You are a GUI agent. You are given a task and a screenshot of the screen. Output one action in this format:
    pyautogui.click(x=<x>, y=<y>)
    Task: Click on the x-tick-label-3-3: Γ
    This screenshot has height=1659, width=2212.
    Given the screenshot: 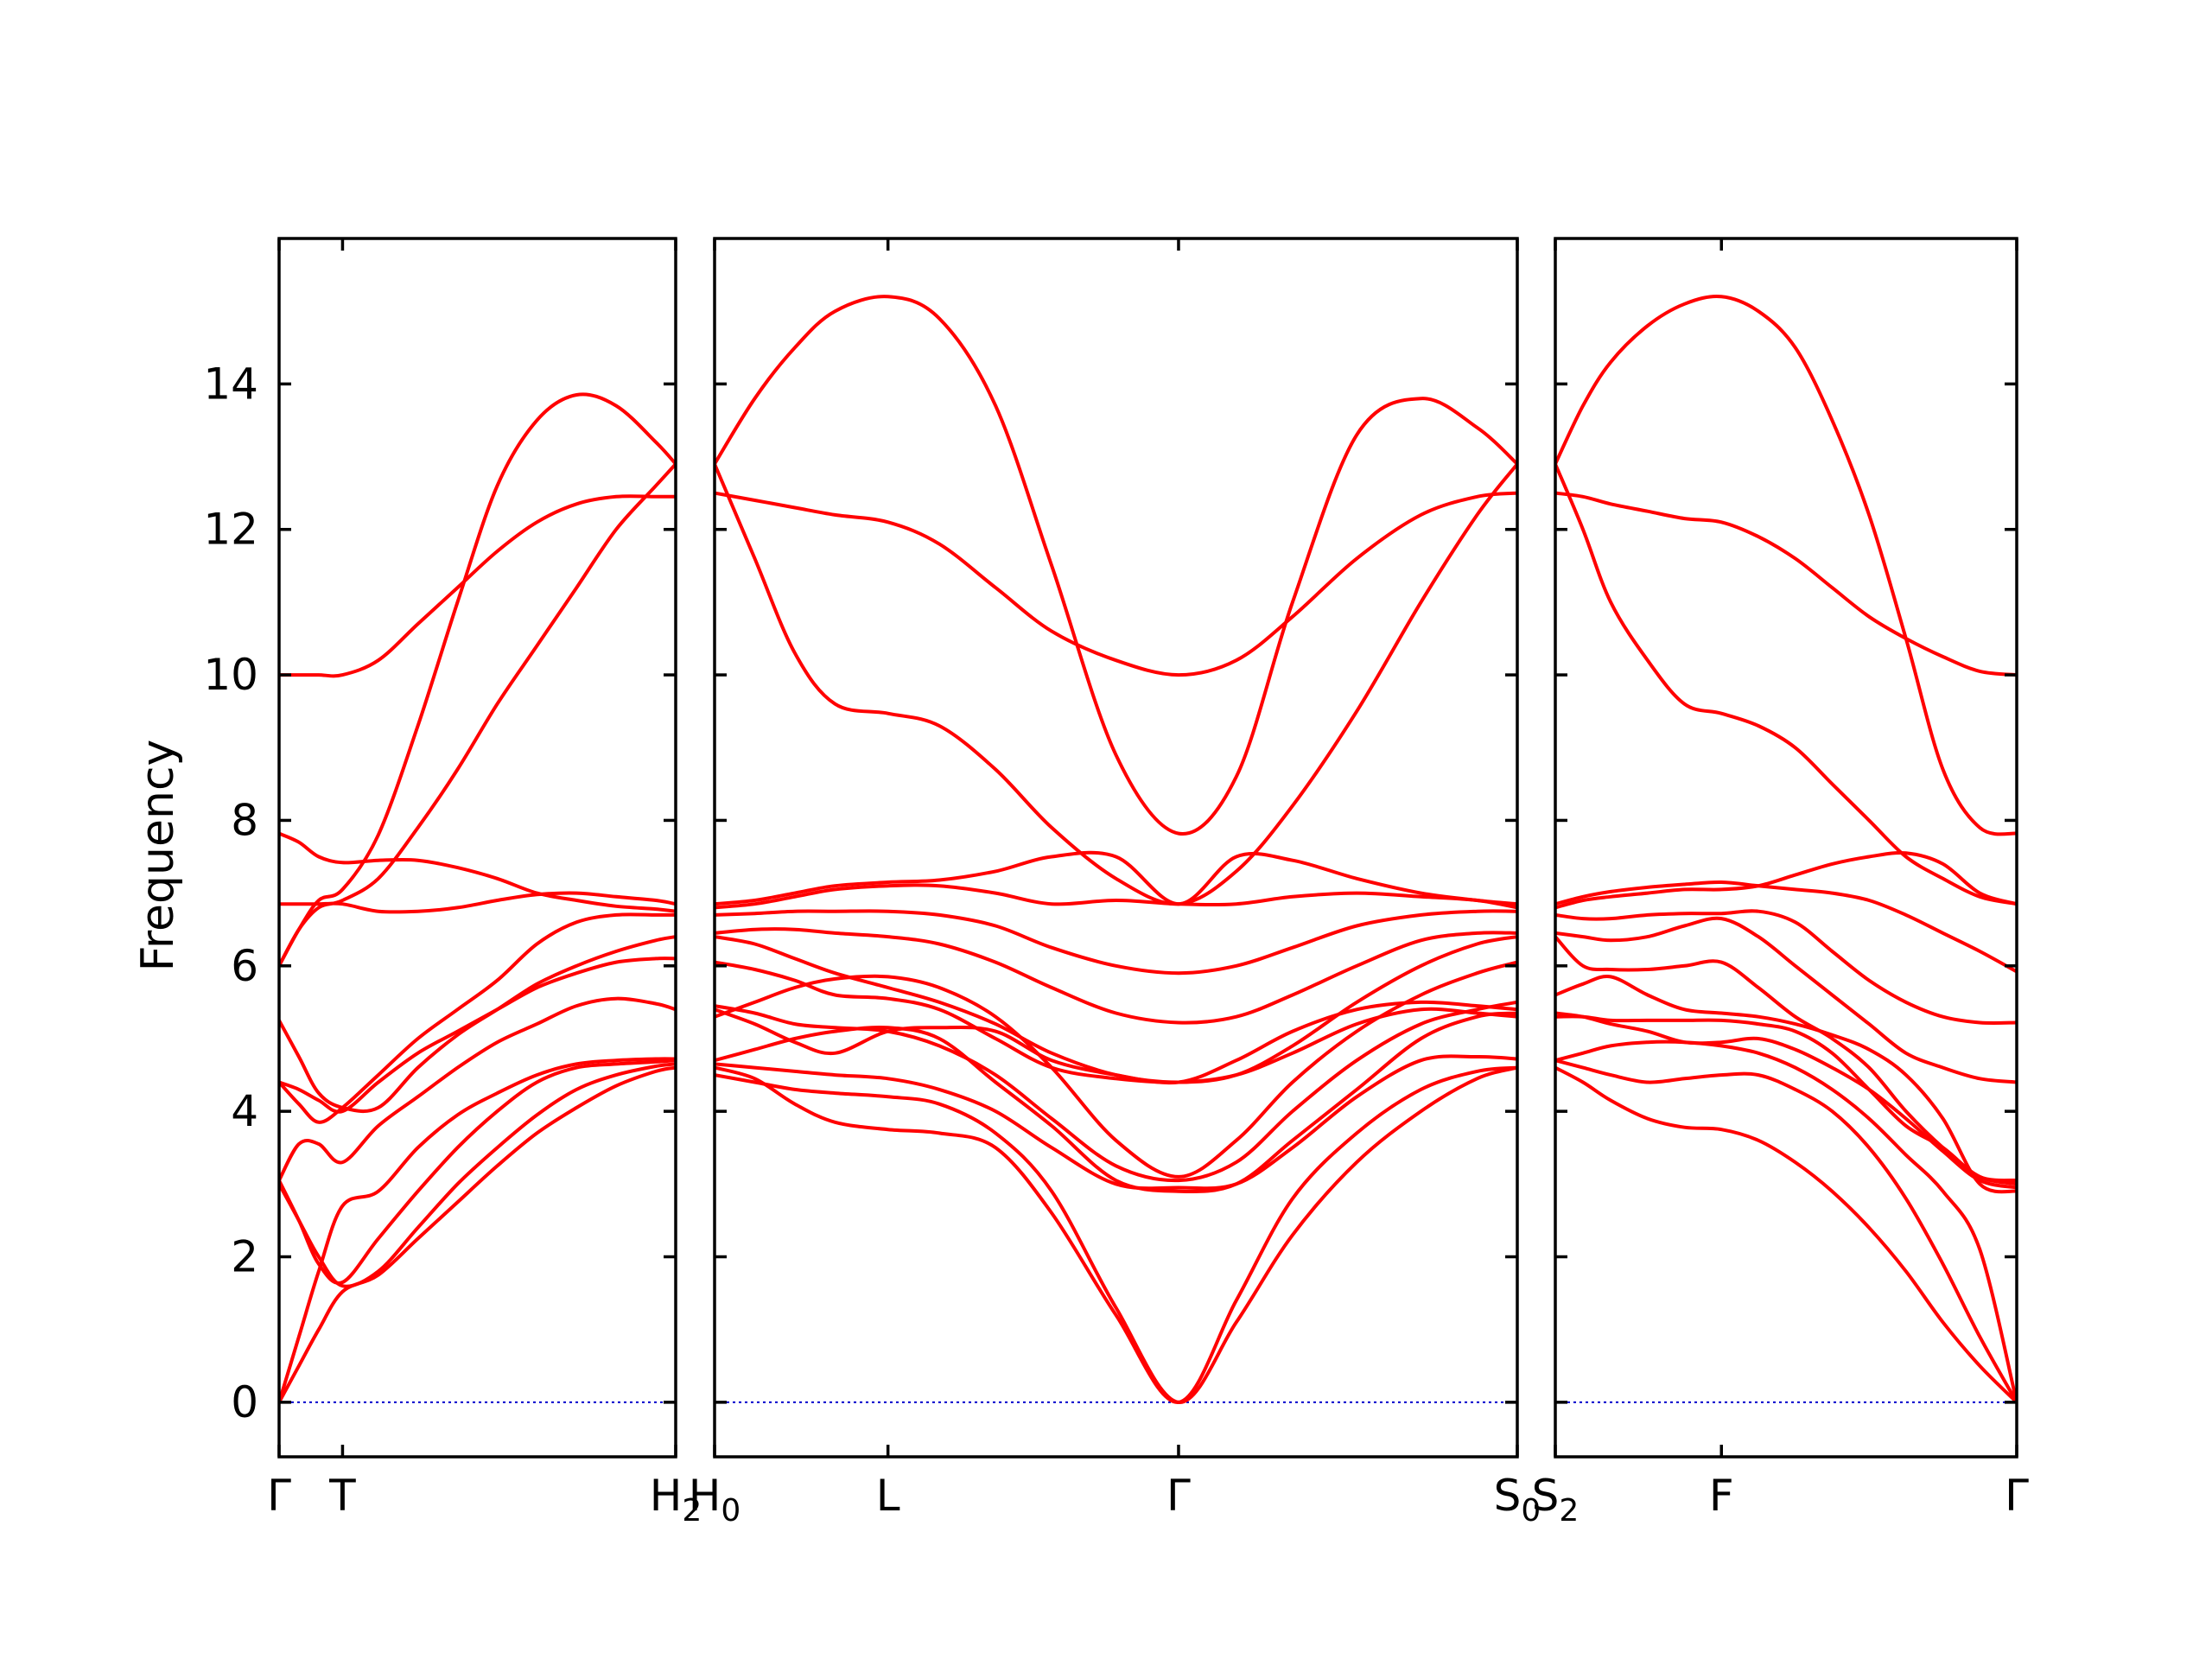 What is the action you would take?
    pyautogui.click(x=2017, y=1496)
    